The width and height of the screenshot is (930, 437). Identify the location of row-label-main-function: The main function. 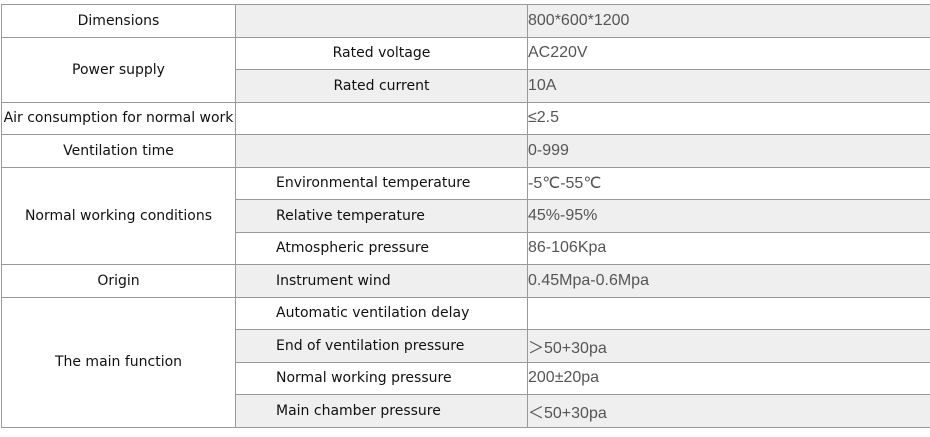
(119, 362).